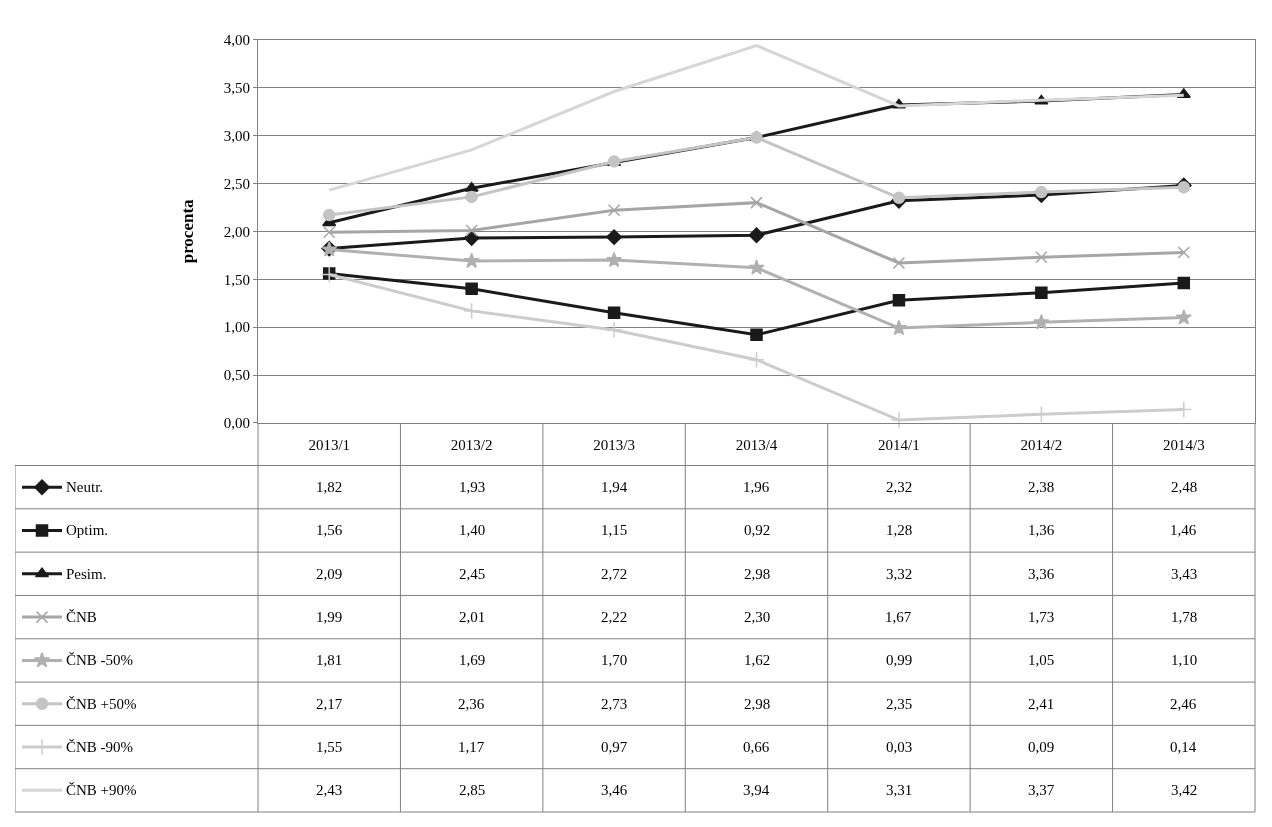 Image resolution: width=1272 pixels, height=827 pixels. What do you see at coordinates (756, 487) in the screenshot?
I see `data-label: 1,96` at bounding box center [756, 487].